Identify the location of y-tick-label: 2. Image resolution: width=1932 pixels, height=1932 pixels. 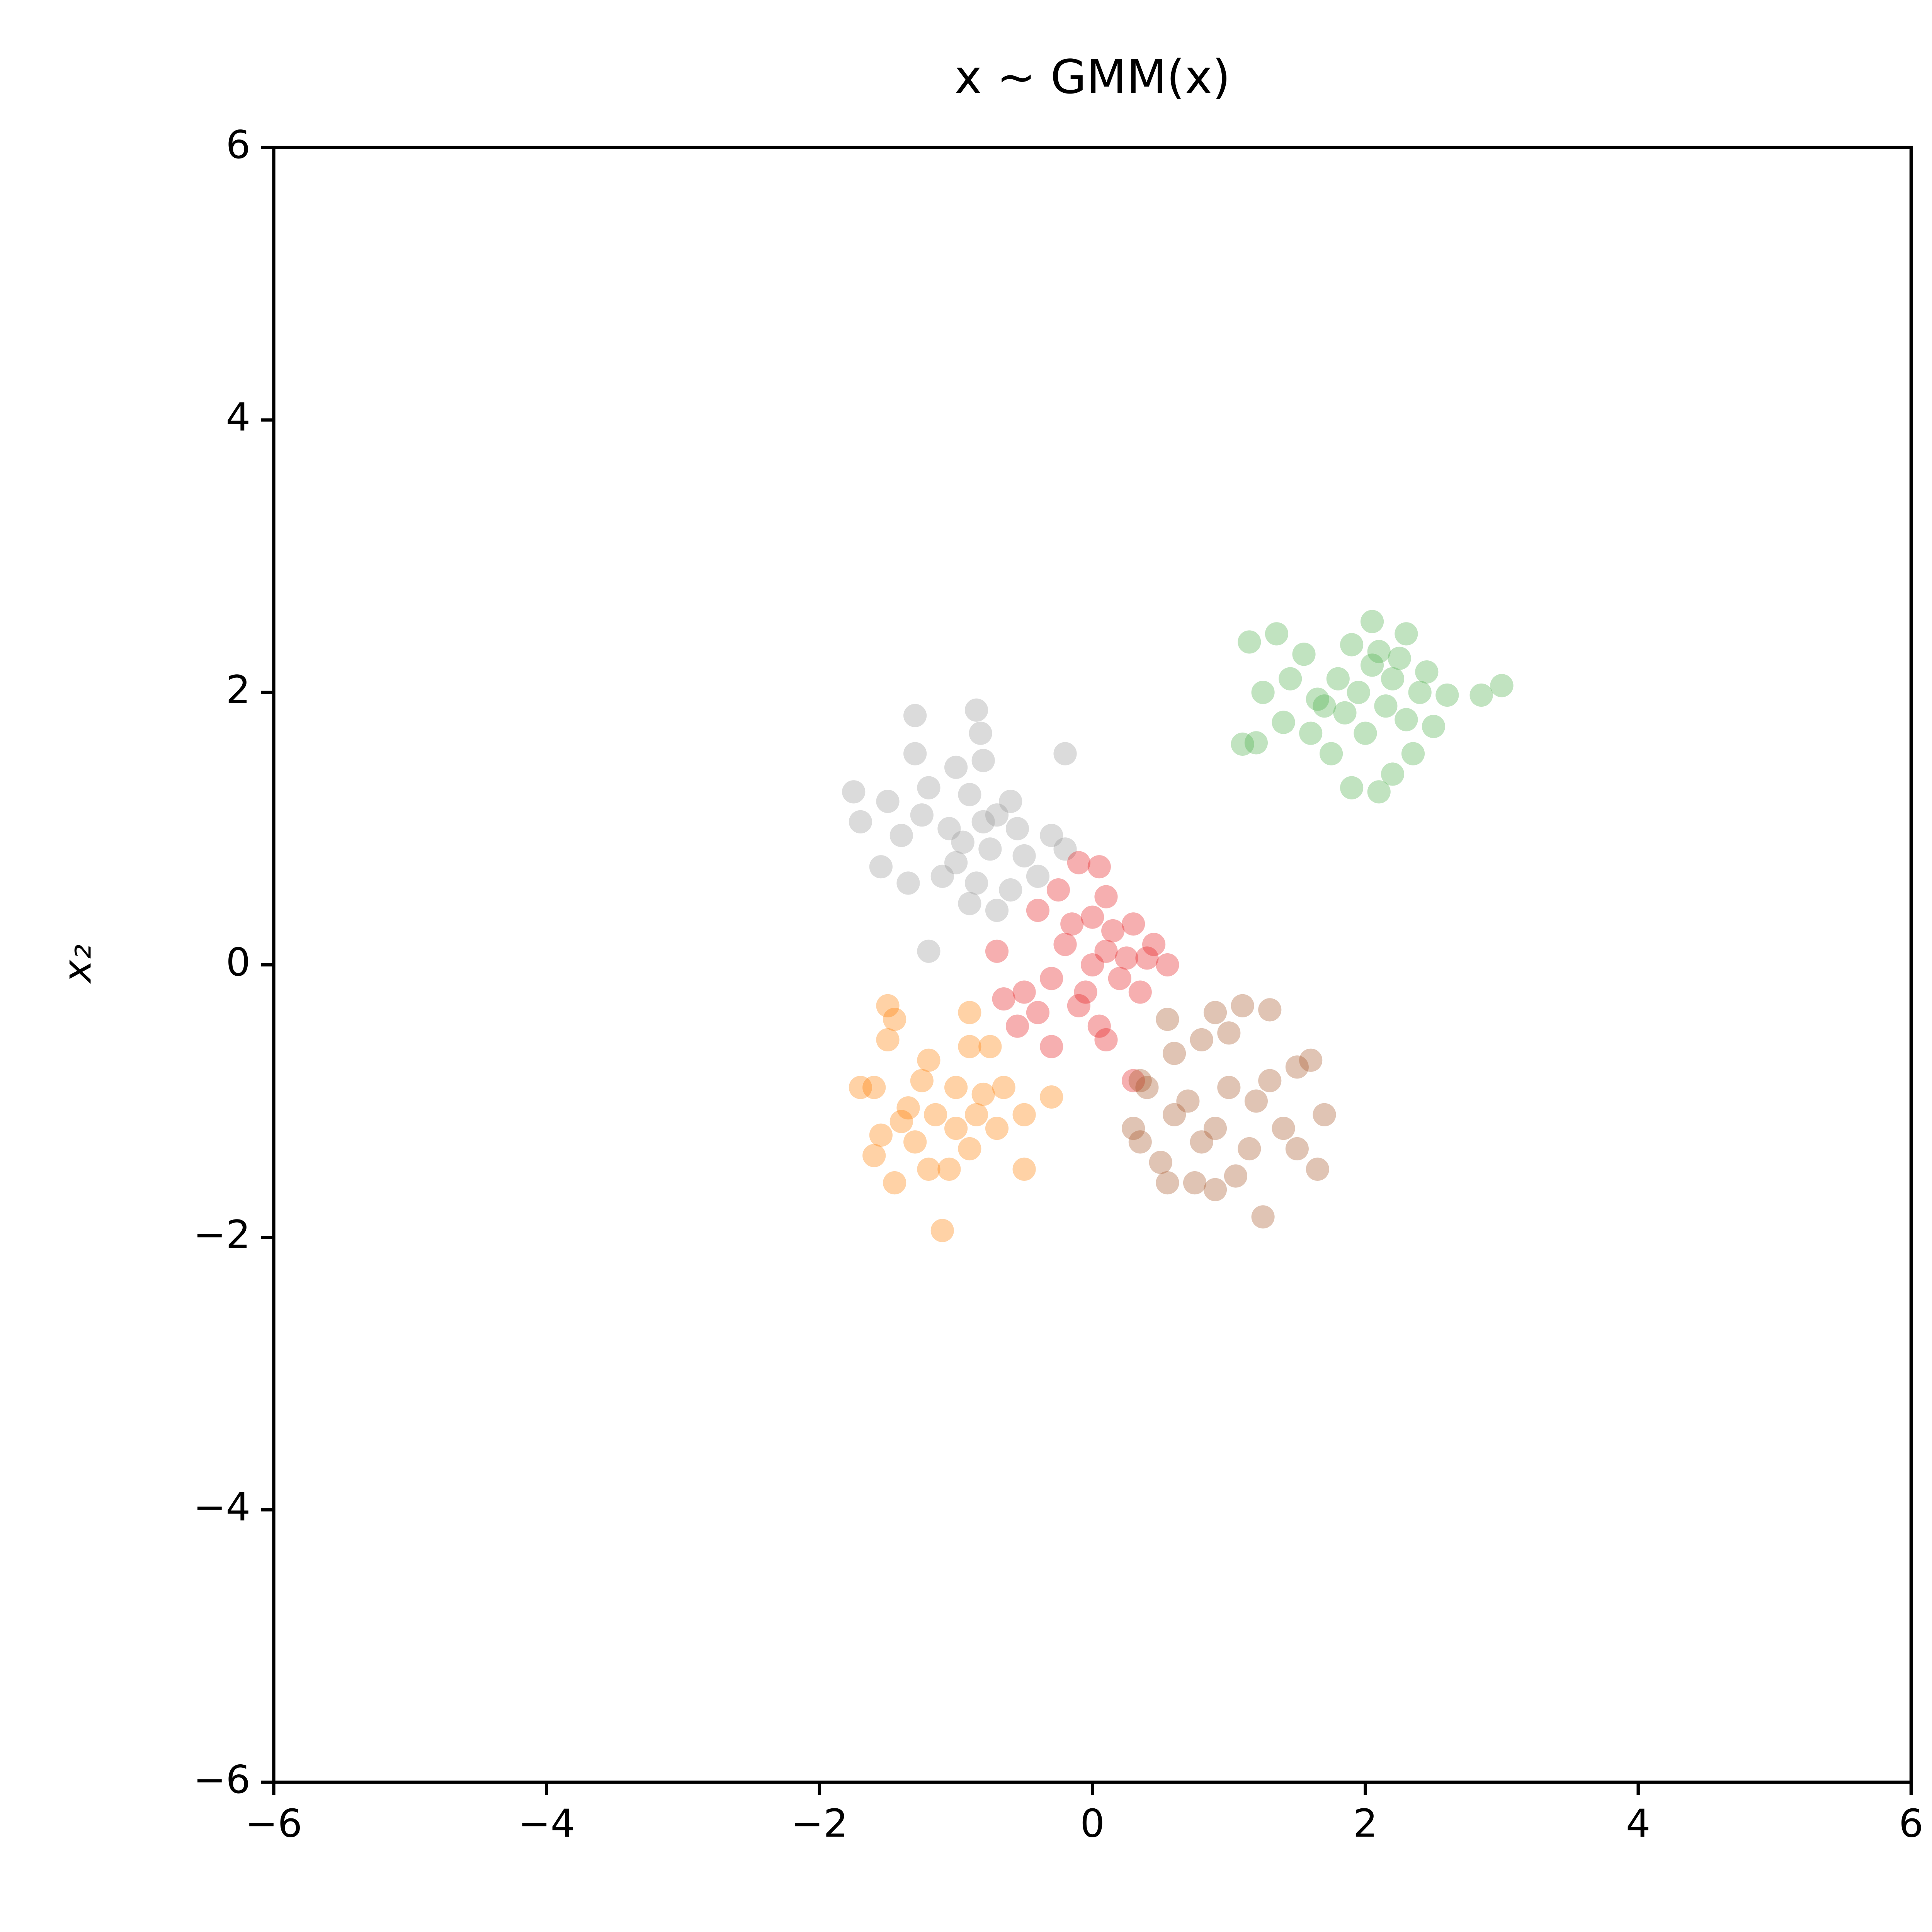
(239, 689).